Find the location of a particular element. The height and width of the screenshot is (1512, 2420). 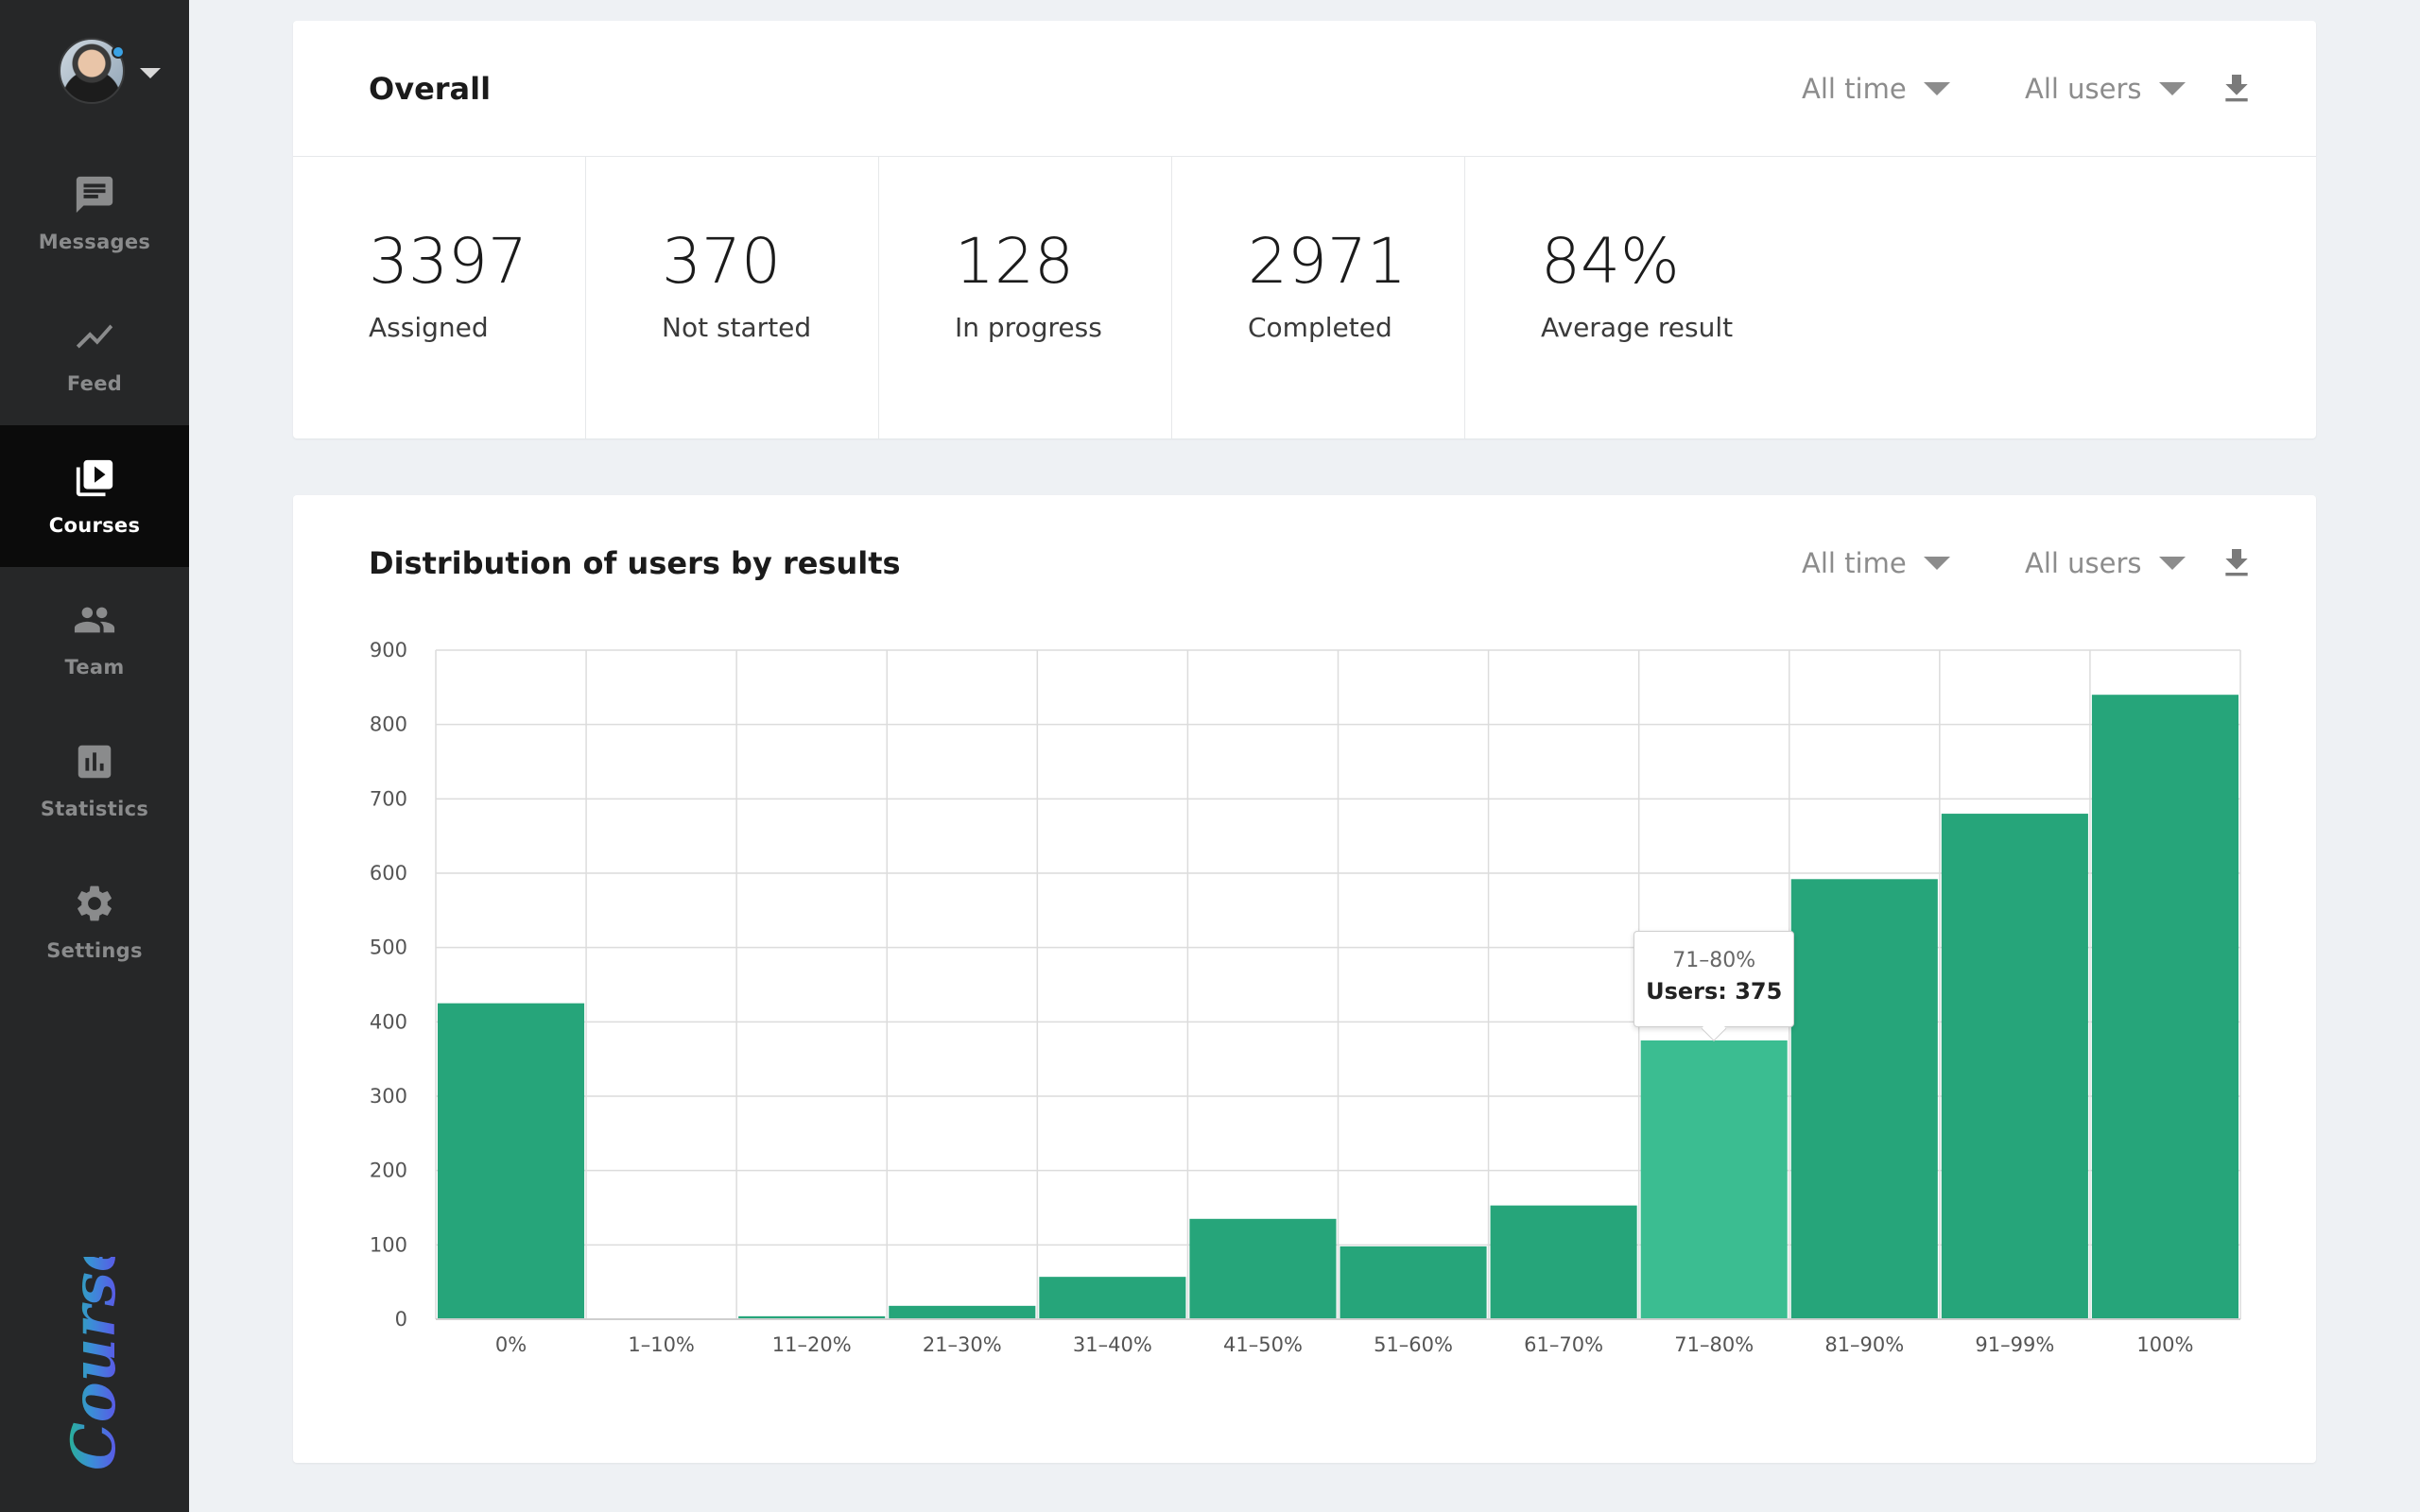

x-tick-label: 21–30% is located at coordinates (963, 1344).